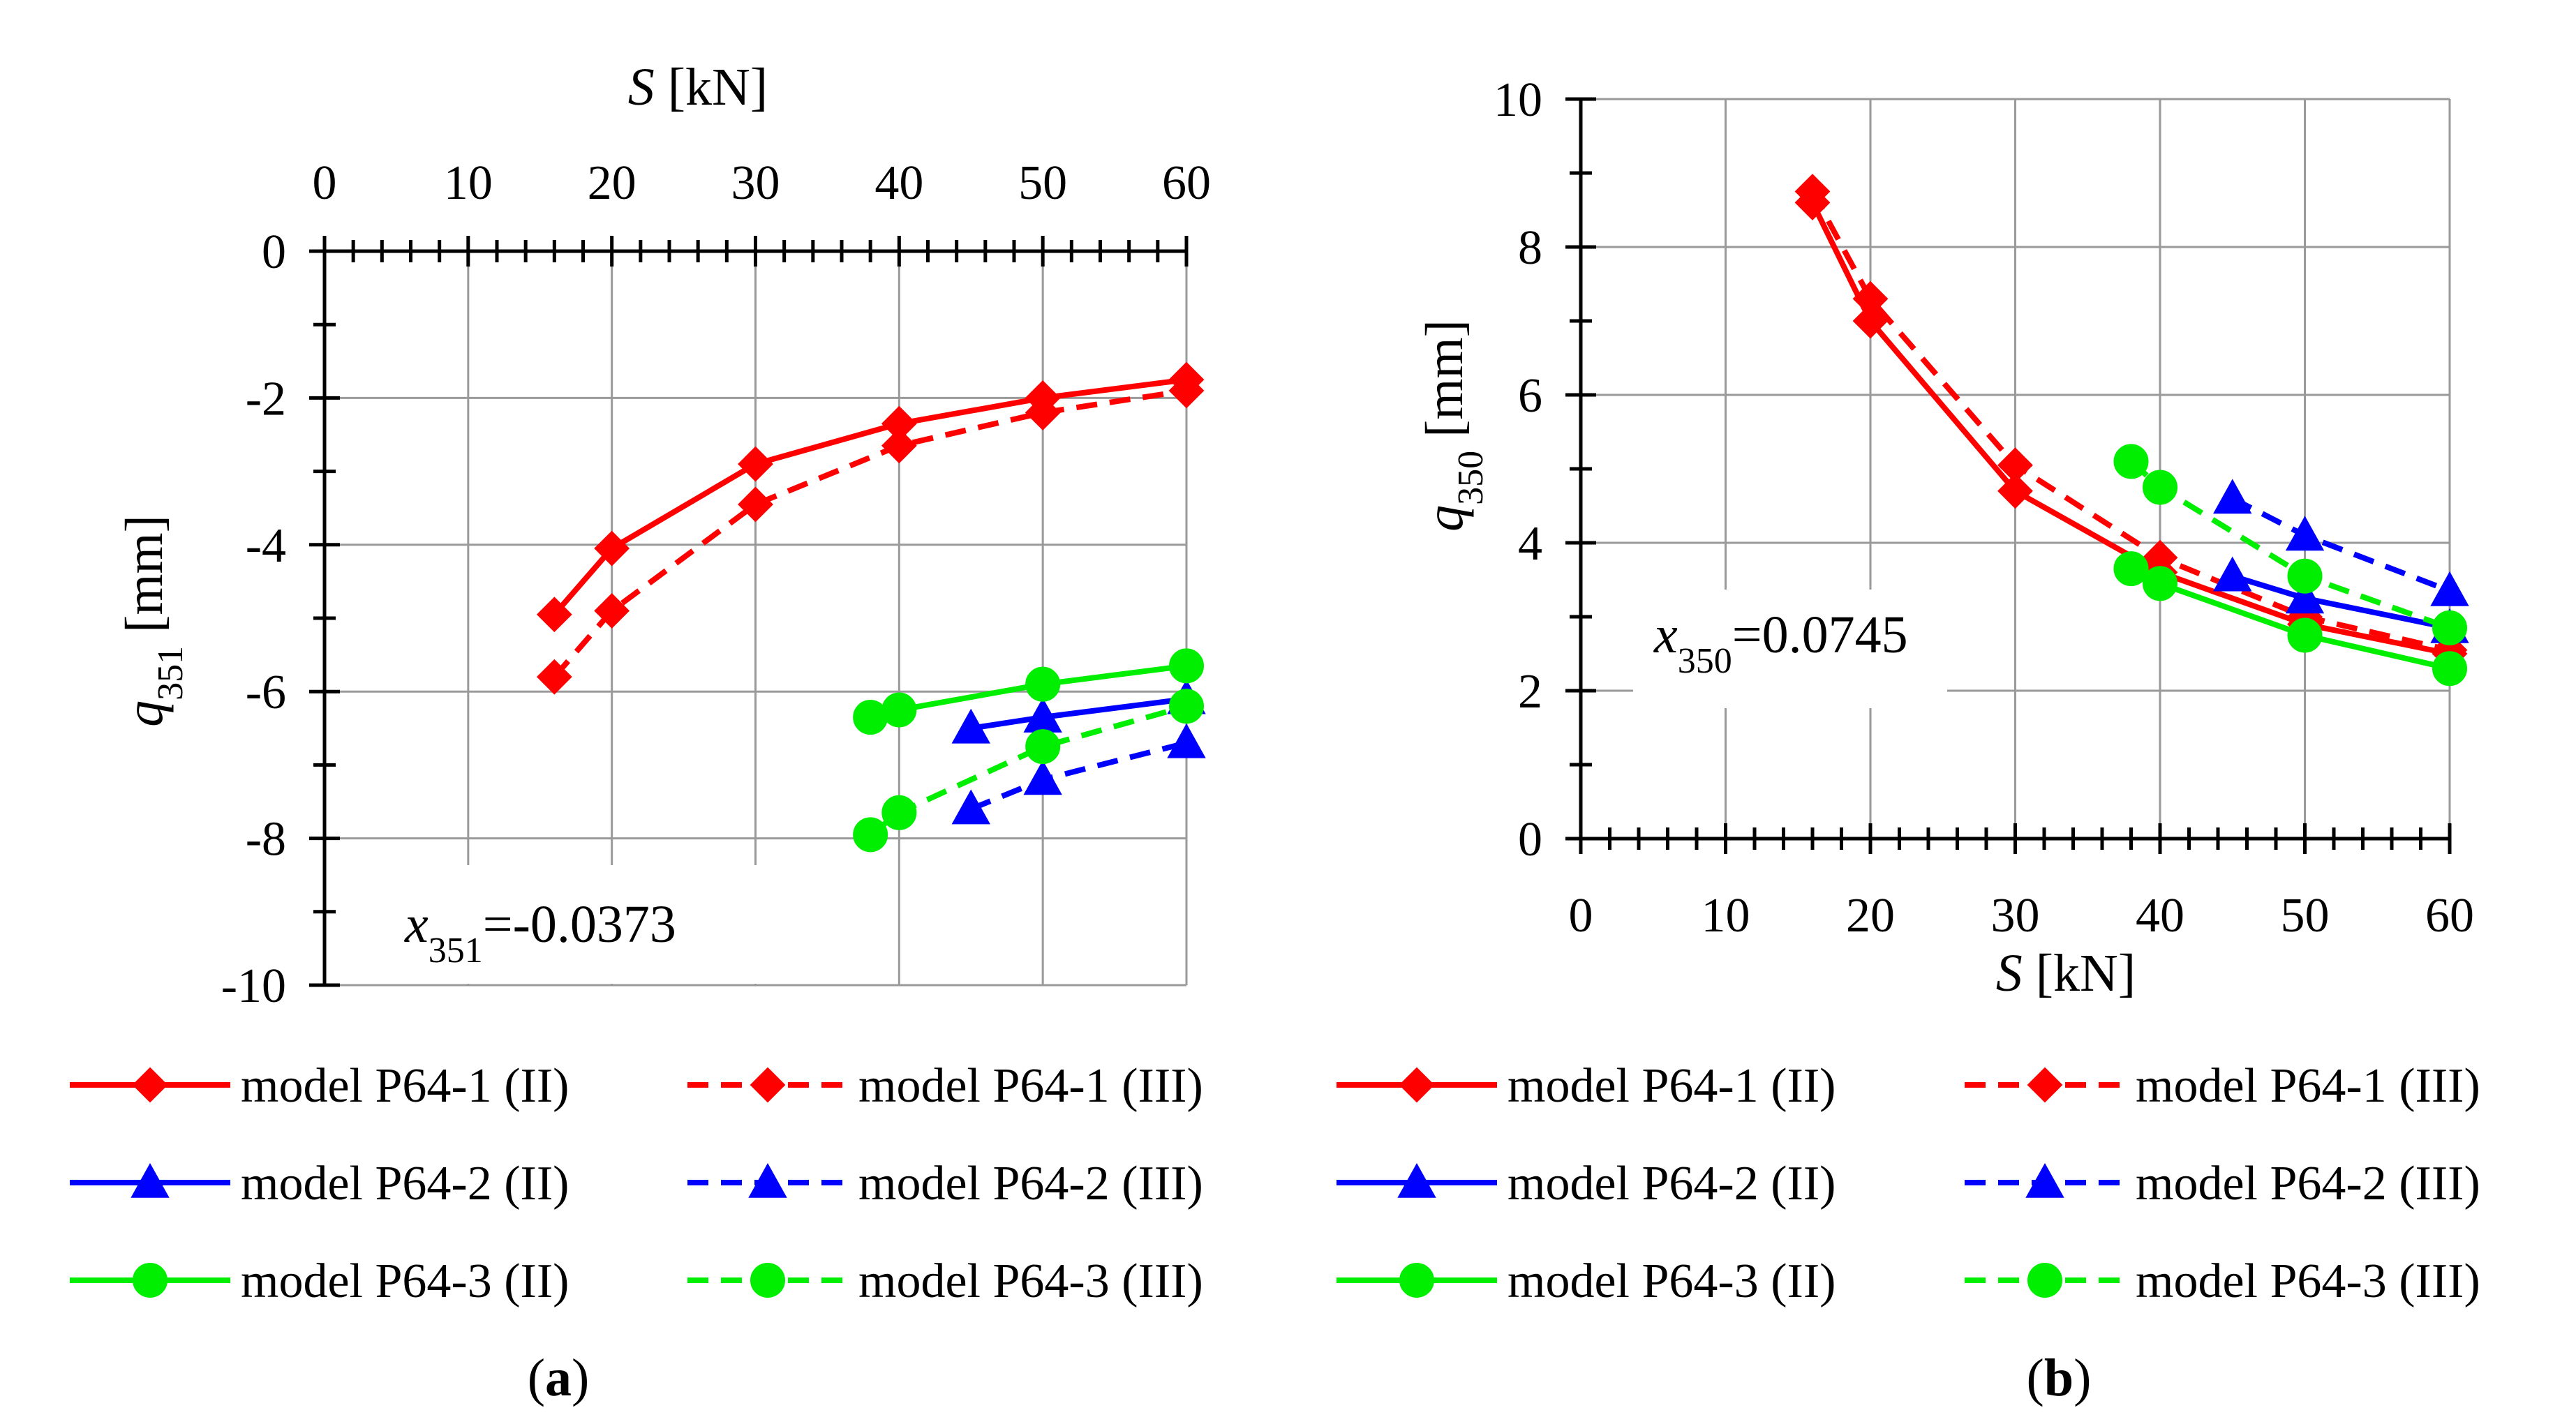  What do you see at coordinates (2059, 1378) in the screenshot?
I see `panel-b-caption: (b)` at bounding box center [2059, 1378].